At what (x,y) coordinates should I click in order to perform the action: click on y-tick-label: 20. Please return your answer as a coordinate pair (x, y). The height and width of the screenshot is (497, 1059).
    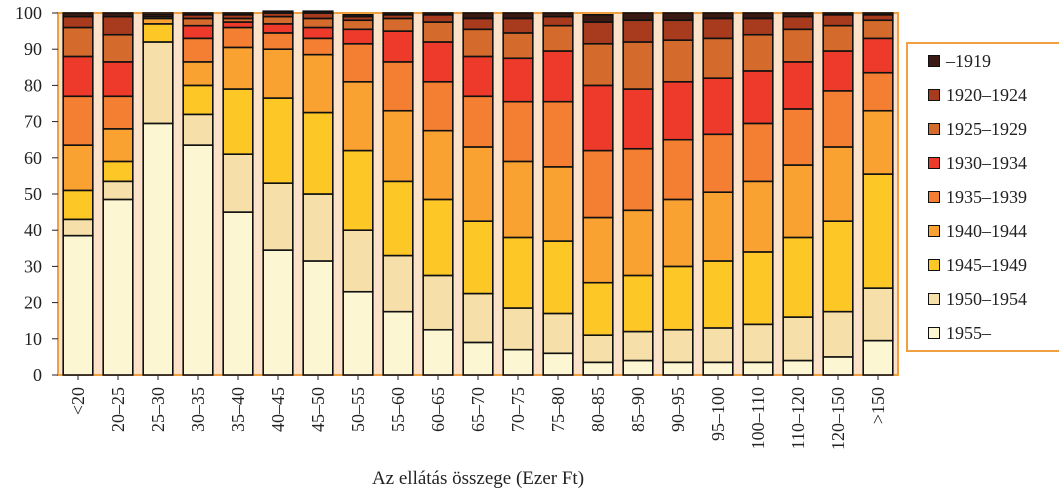
    Looking at the image, I should click on (33, 303).